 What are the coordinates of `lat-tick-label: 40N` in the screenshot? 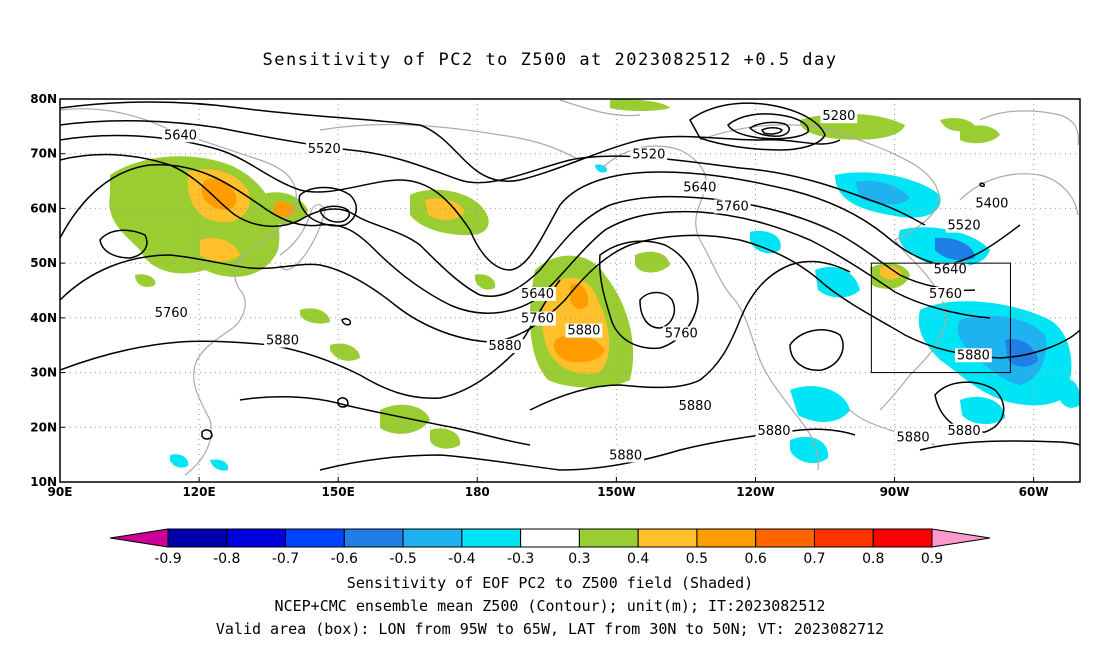 It's located at (43, 318).